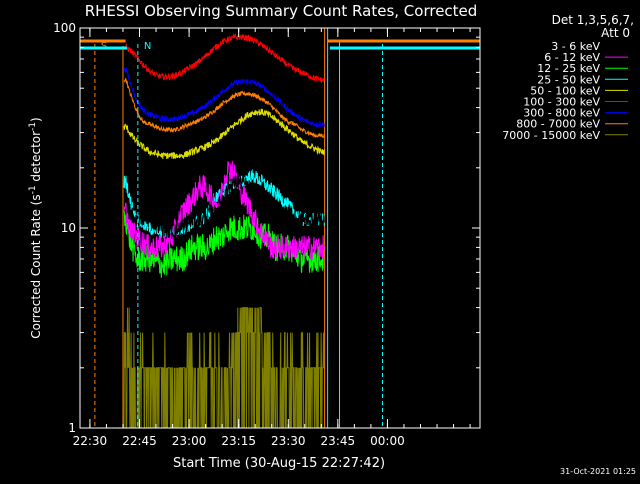 Image resolution: width=640 pixels, height=484 pixels. I want to click on marker-label-n: N, so click(147, 46).